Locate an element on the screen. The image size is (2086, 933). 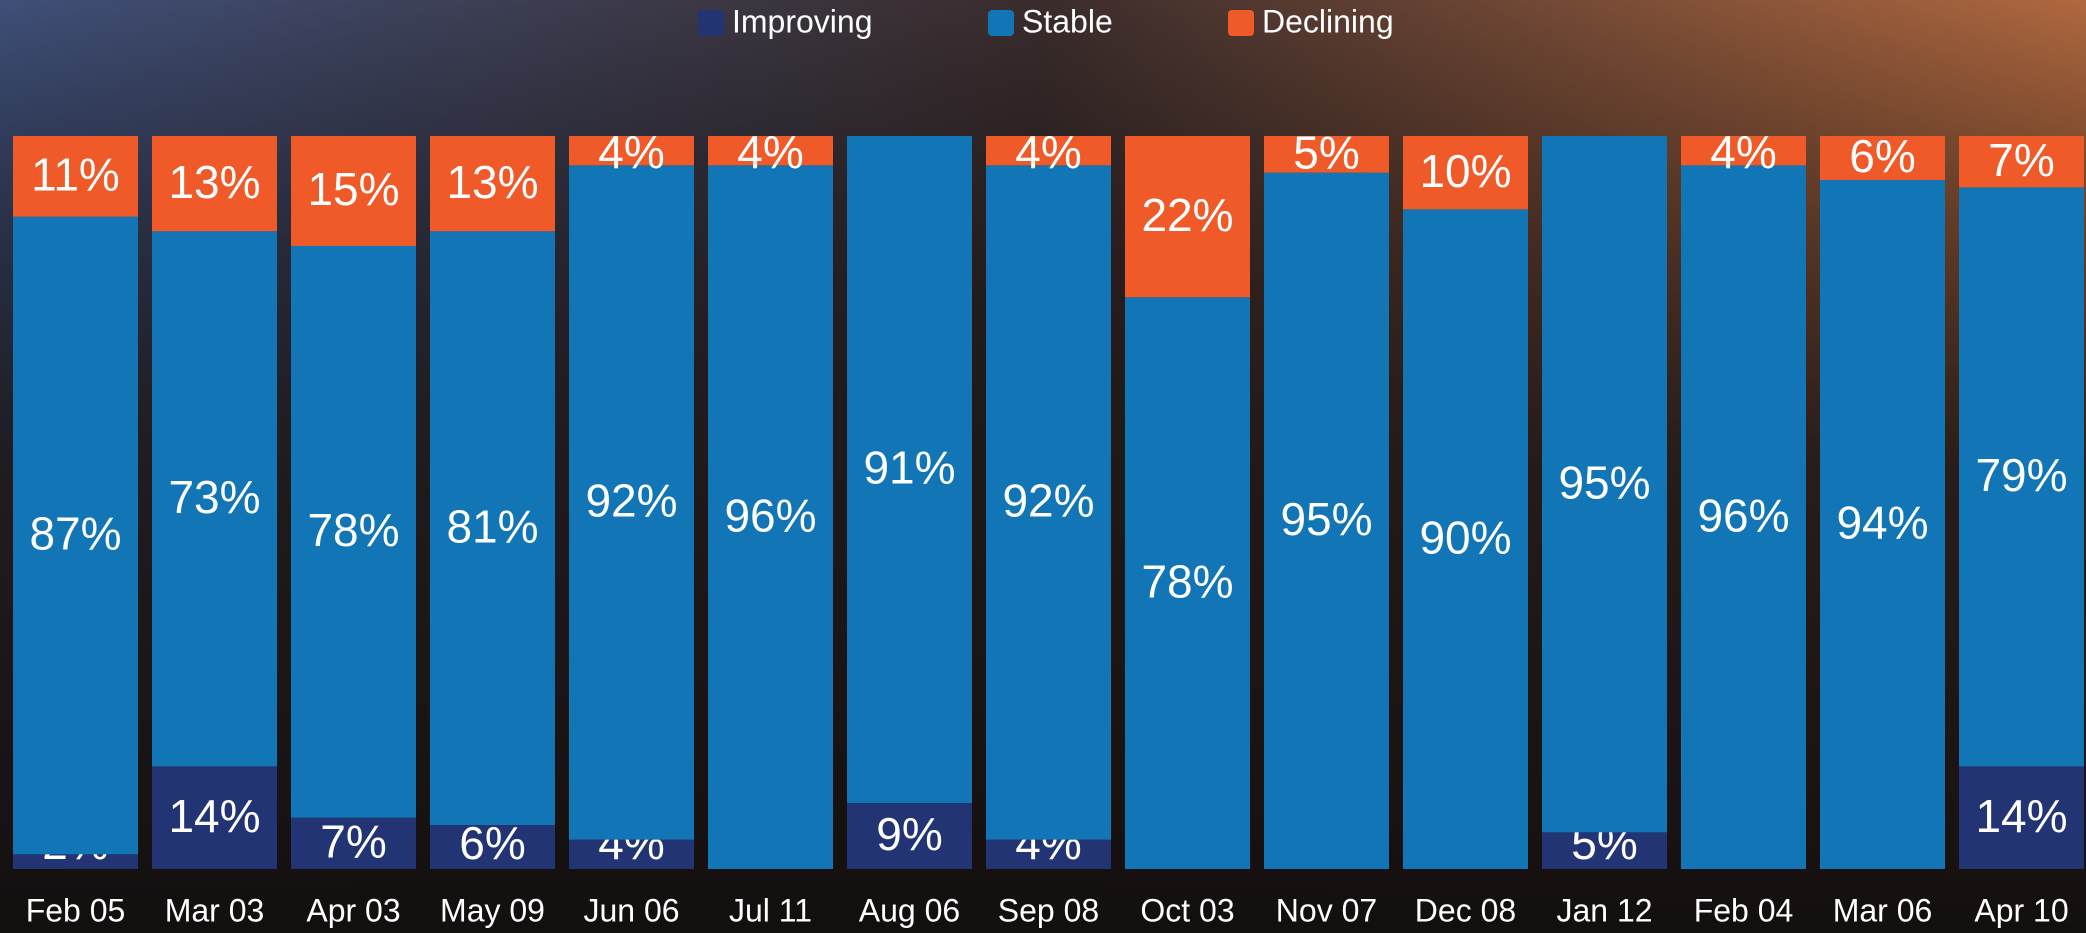
data-label: 94% is located at coordinates (1882, 523).